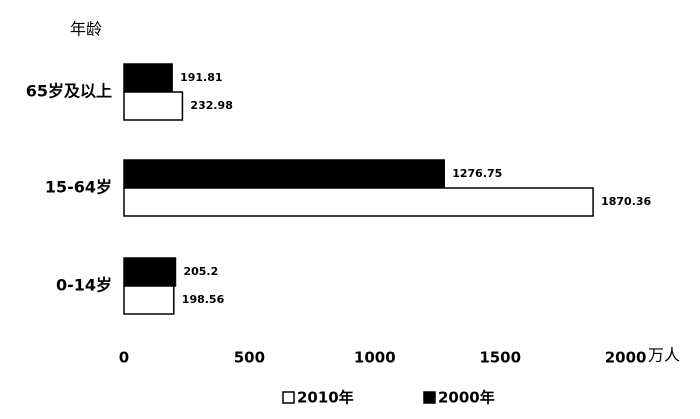 This screenshot has height=419, width=700. What do you see at coordinates (477, 173) in the screenshot?
I see `value-label: 1276.75` at bounding box center [477, 173].